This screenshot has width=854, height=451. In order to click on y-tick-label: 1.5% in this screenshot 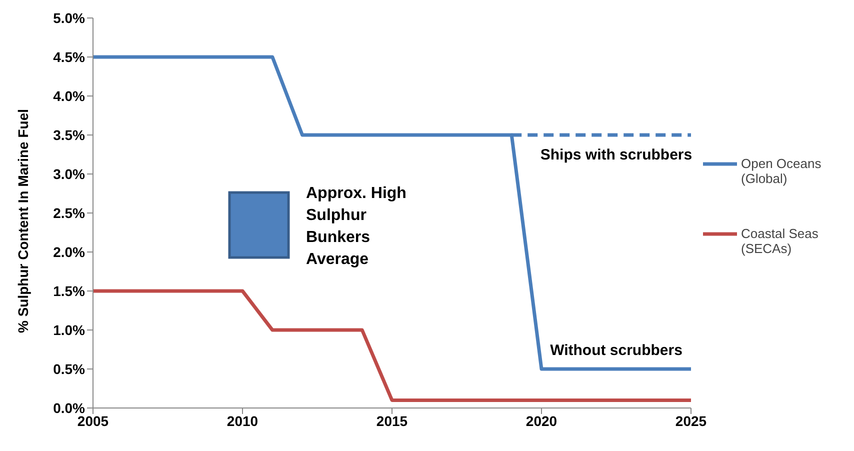, I will do `click(69, 290)`.